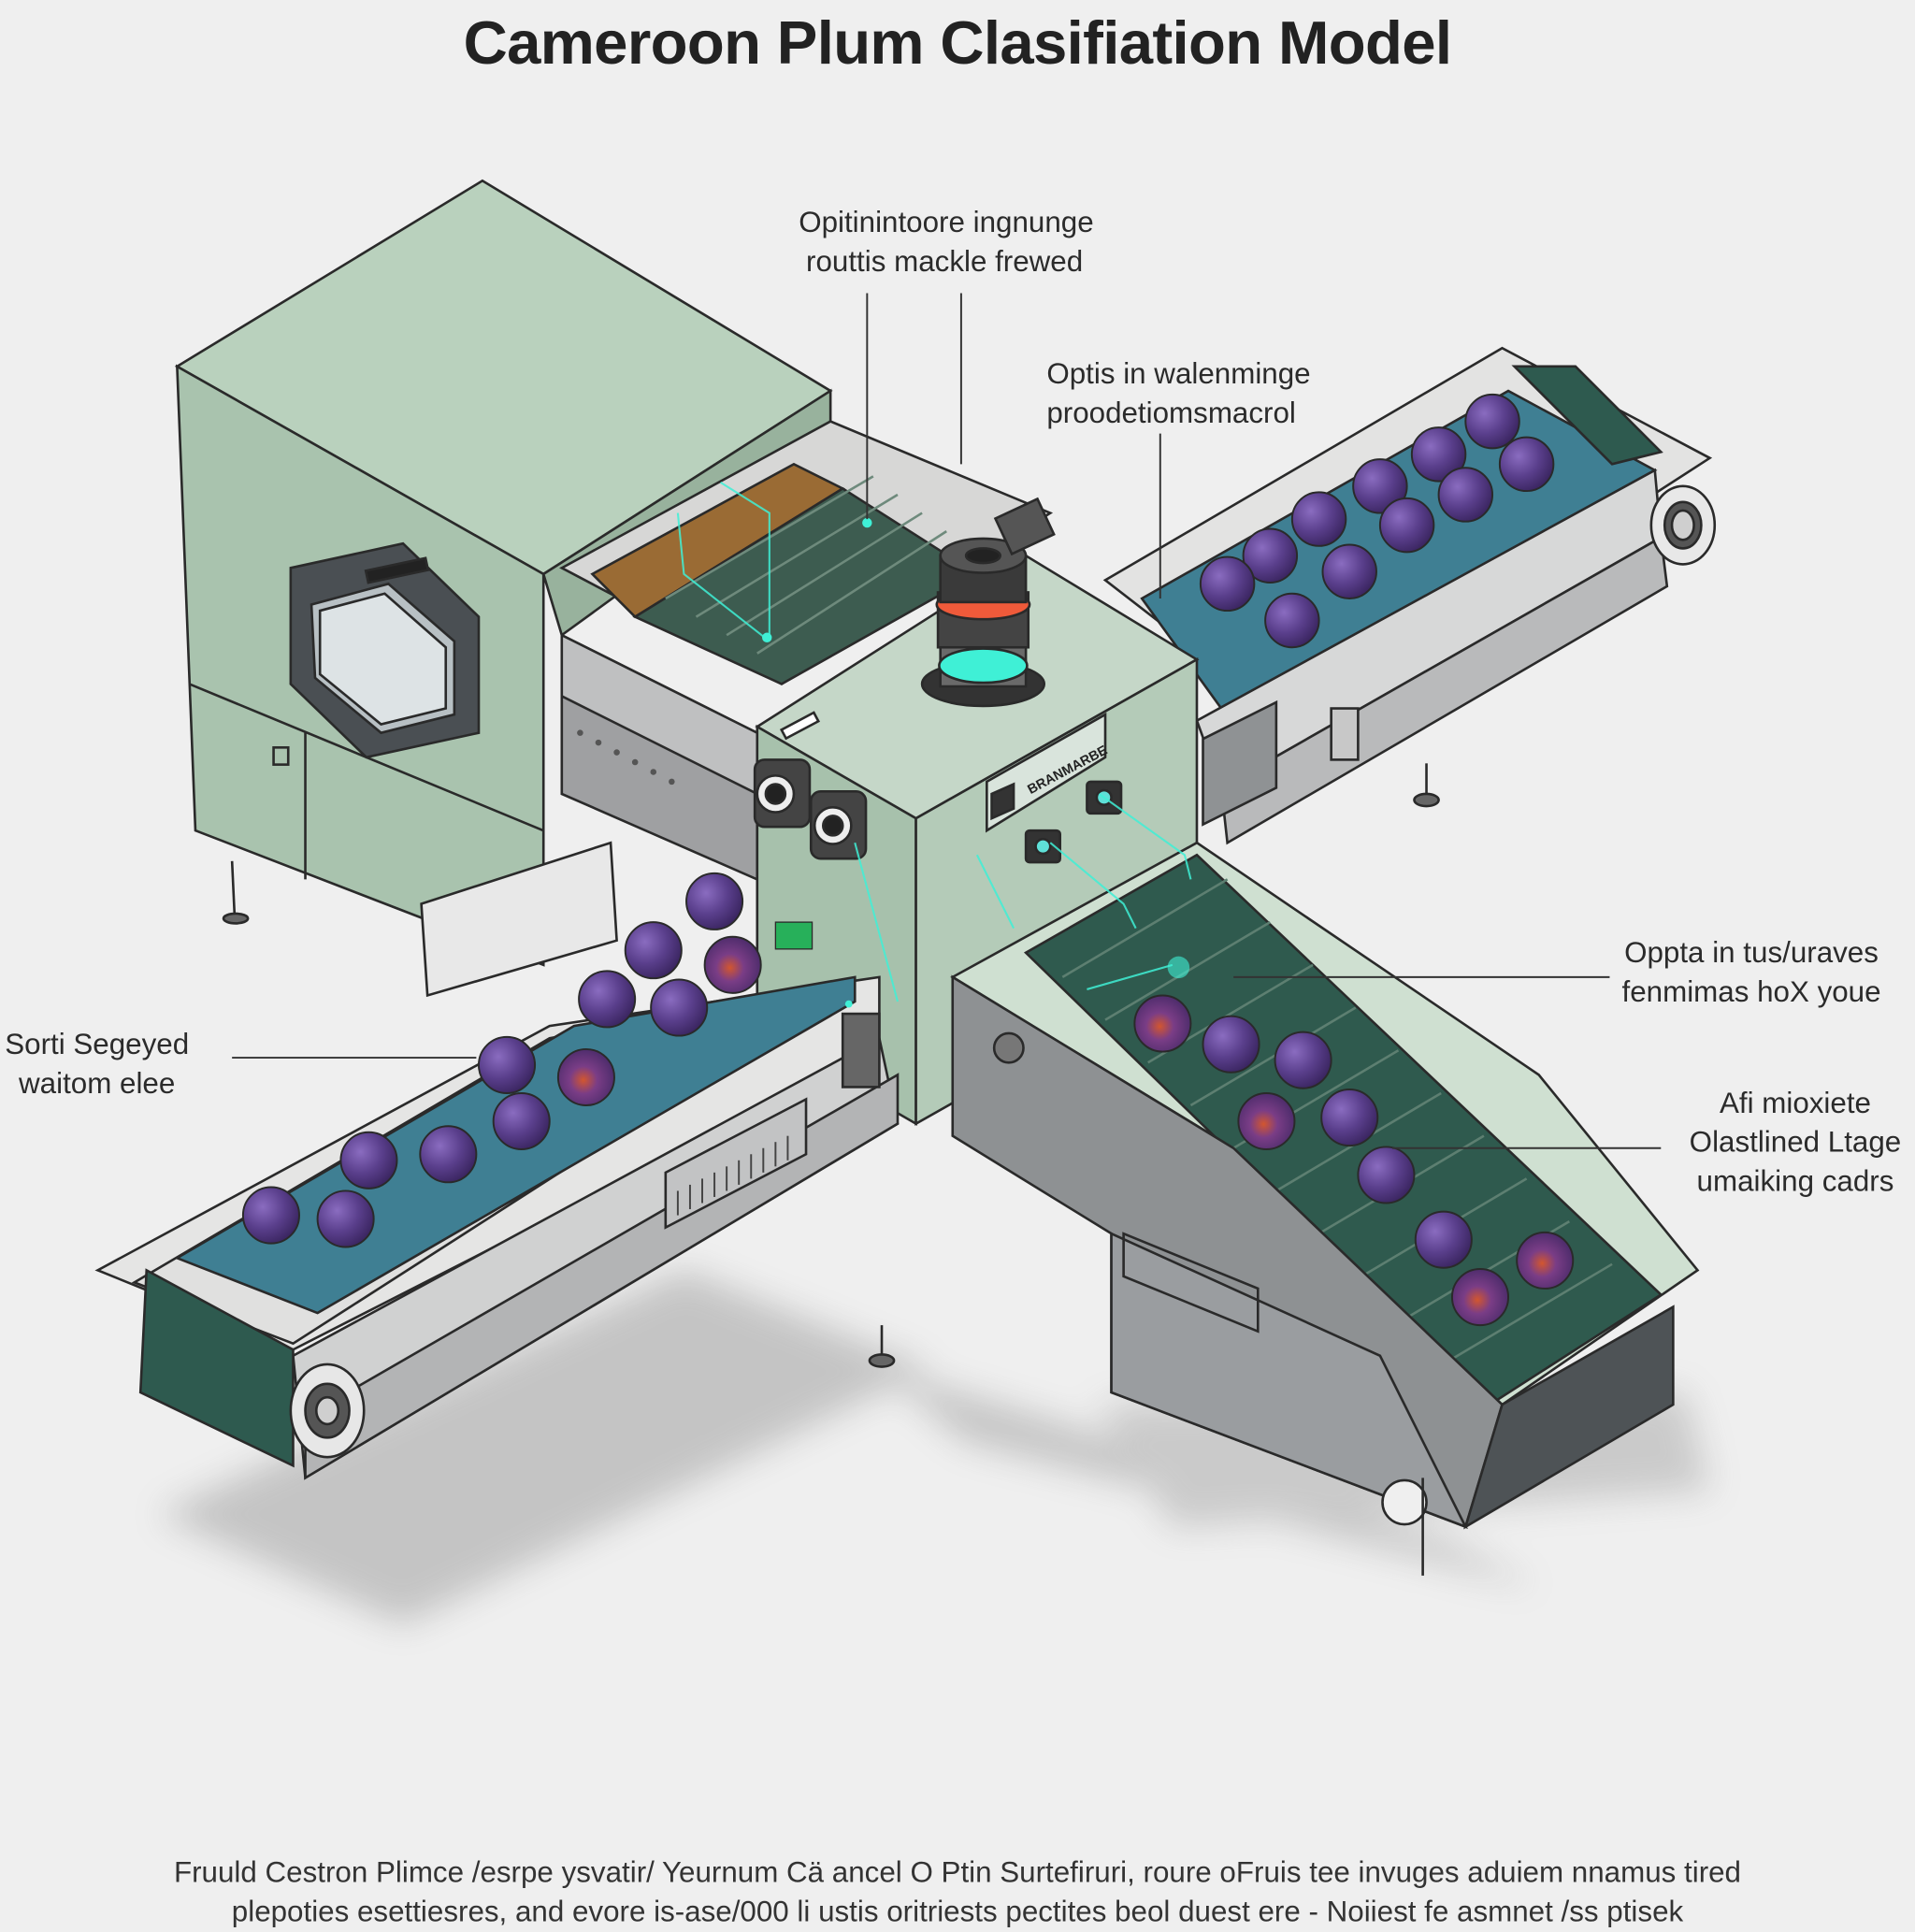 This screenshot has width=1915, height=1932. What do you see at coordinates (97, 1084) in the screenshot?
I see `callout-left-line2: waitom elee` at bounding box center [97, 1084].